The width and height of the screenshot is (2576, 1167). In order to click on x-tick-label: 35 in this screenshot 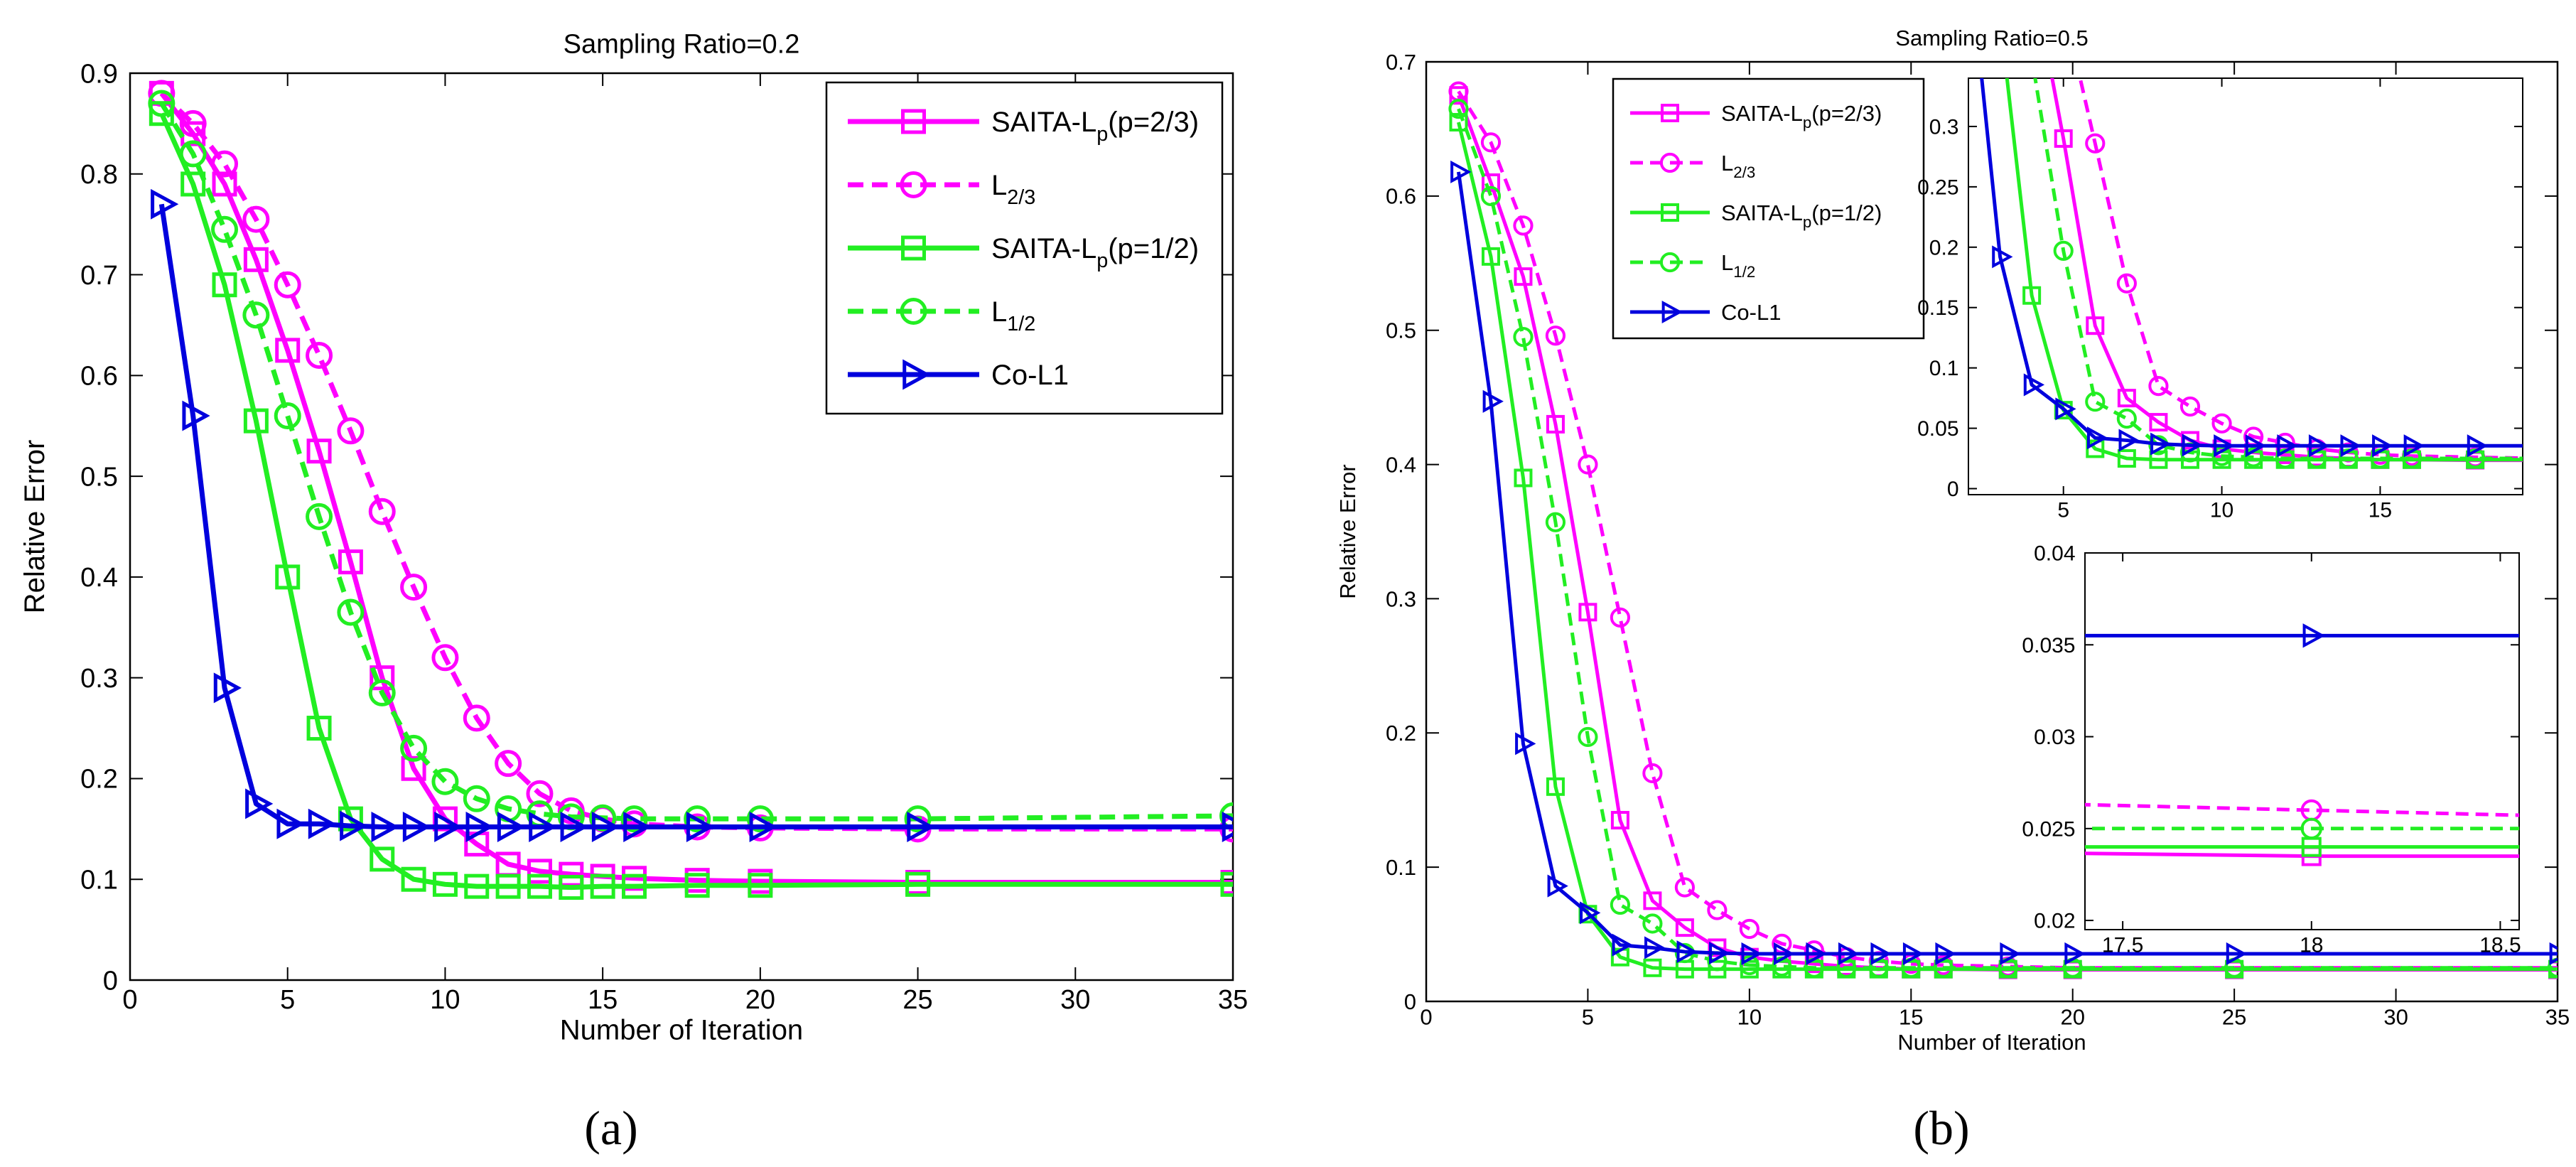, I will do `click(1233, 1000)`.